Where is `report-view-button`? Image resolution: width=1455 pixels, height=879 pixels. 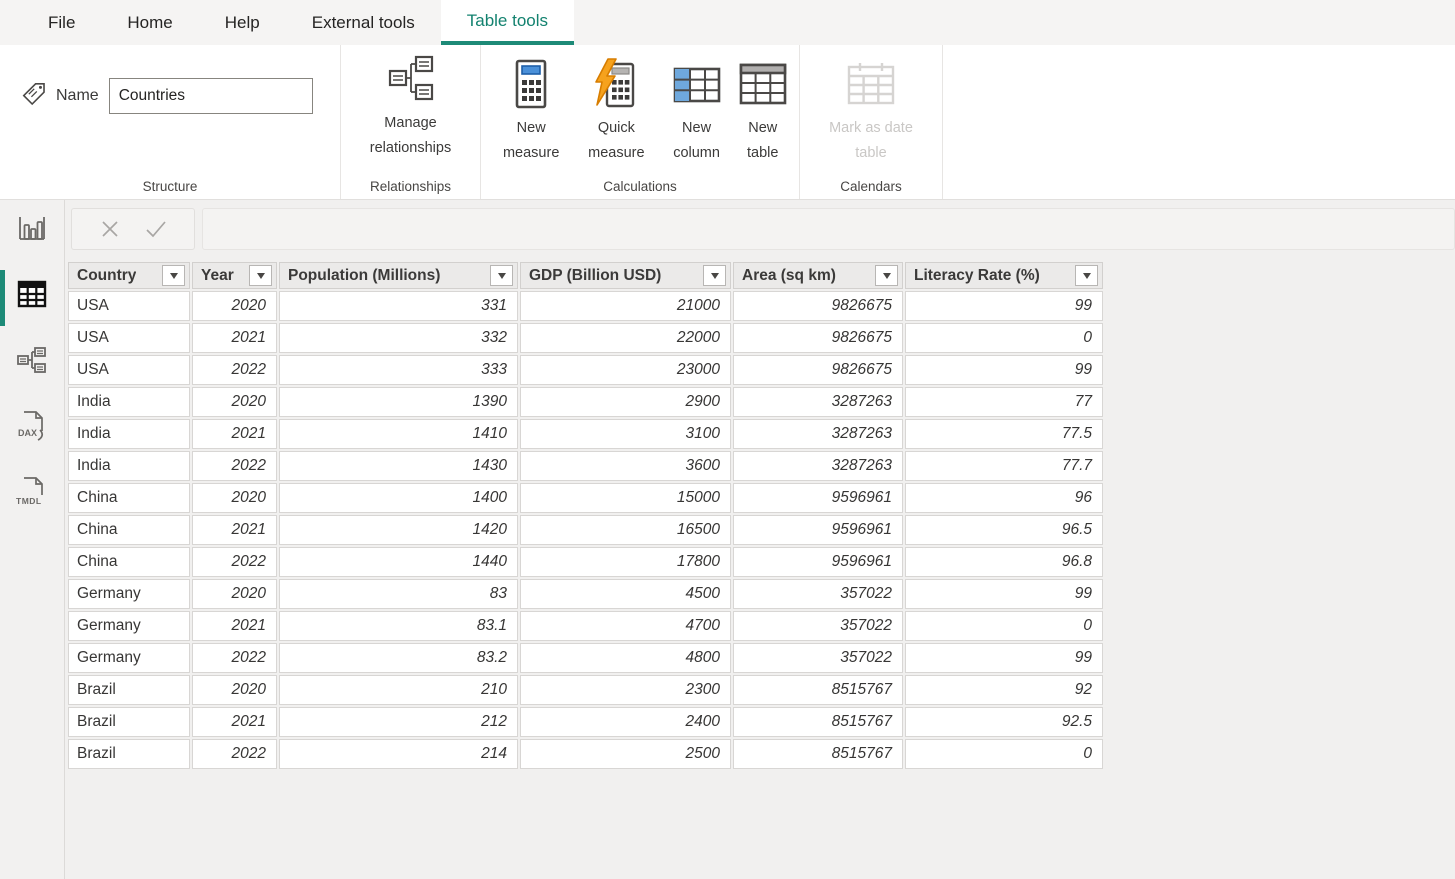
report-view-button is located at coordinates (32, 230).